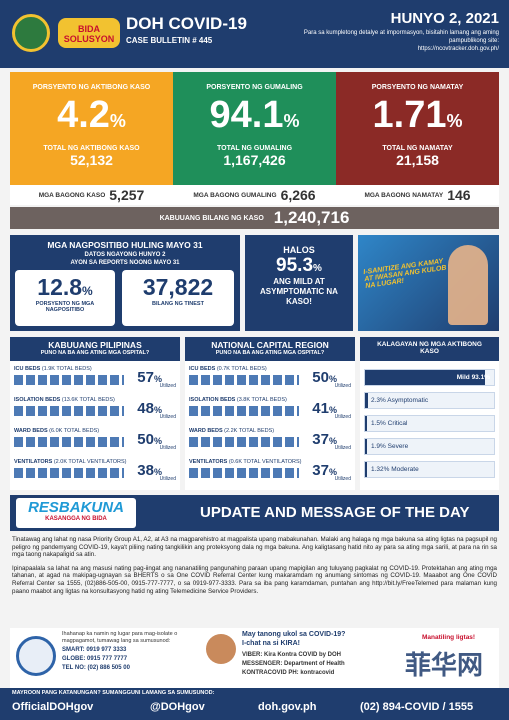 The height and width of the screenshot is (720, 509). I want to click on new-value: 6,266, so click(298, 195).